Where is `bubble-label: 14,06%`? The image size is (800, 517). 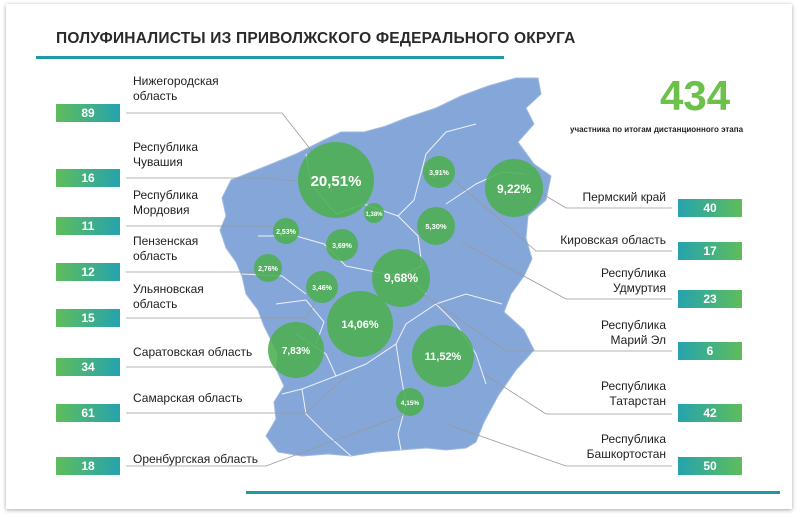 bubble-label: 14,06% is located at coordinates (360, 325).